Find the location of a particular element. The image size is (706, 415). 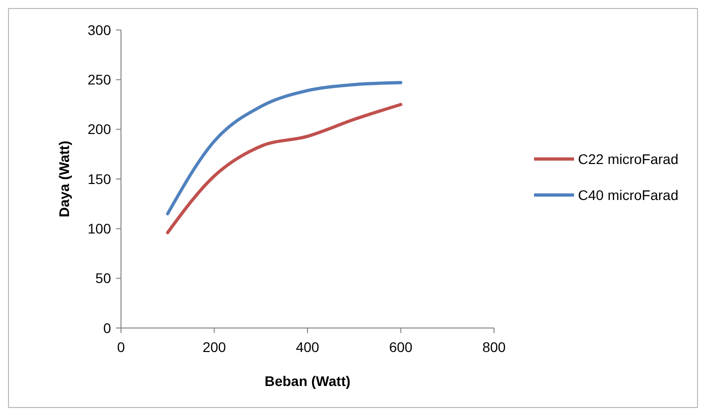

y-tick-label: 50 is located at coordinates (103, 278).